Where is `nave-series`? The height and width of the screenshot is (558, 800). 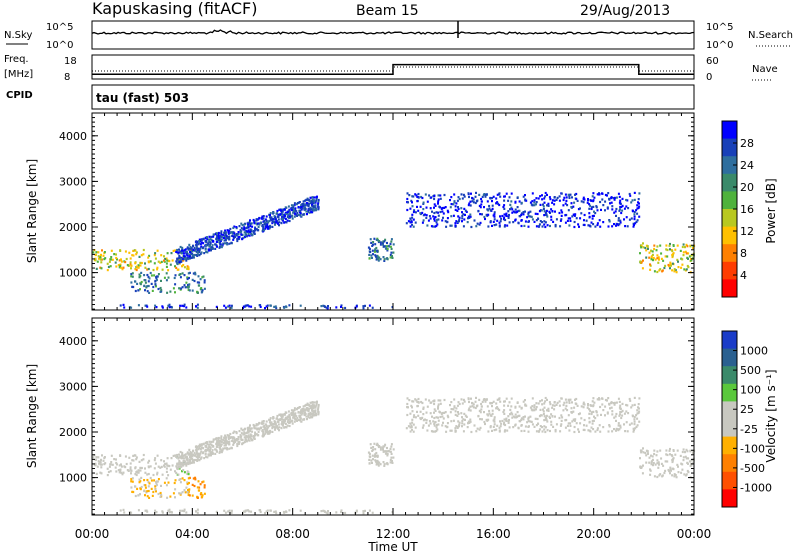
nave-series is located at coordinates (393, 69).